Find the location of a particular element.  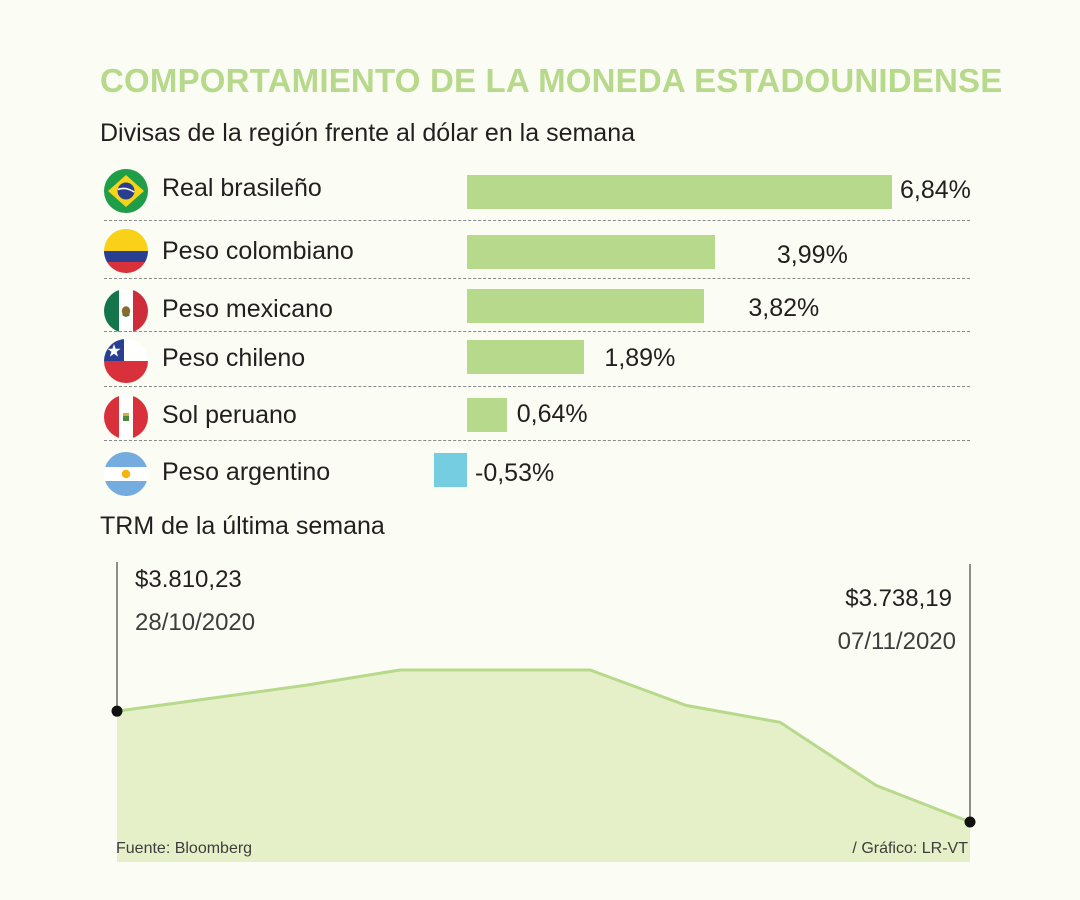

bar-value-label: 1,89% is located at coordinates (640, 358).